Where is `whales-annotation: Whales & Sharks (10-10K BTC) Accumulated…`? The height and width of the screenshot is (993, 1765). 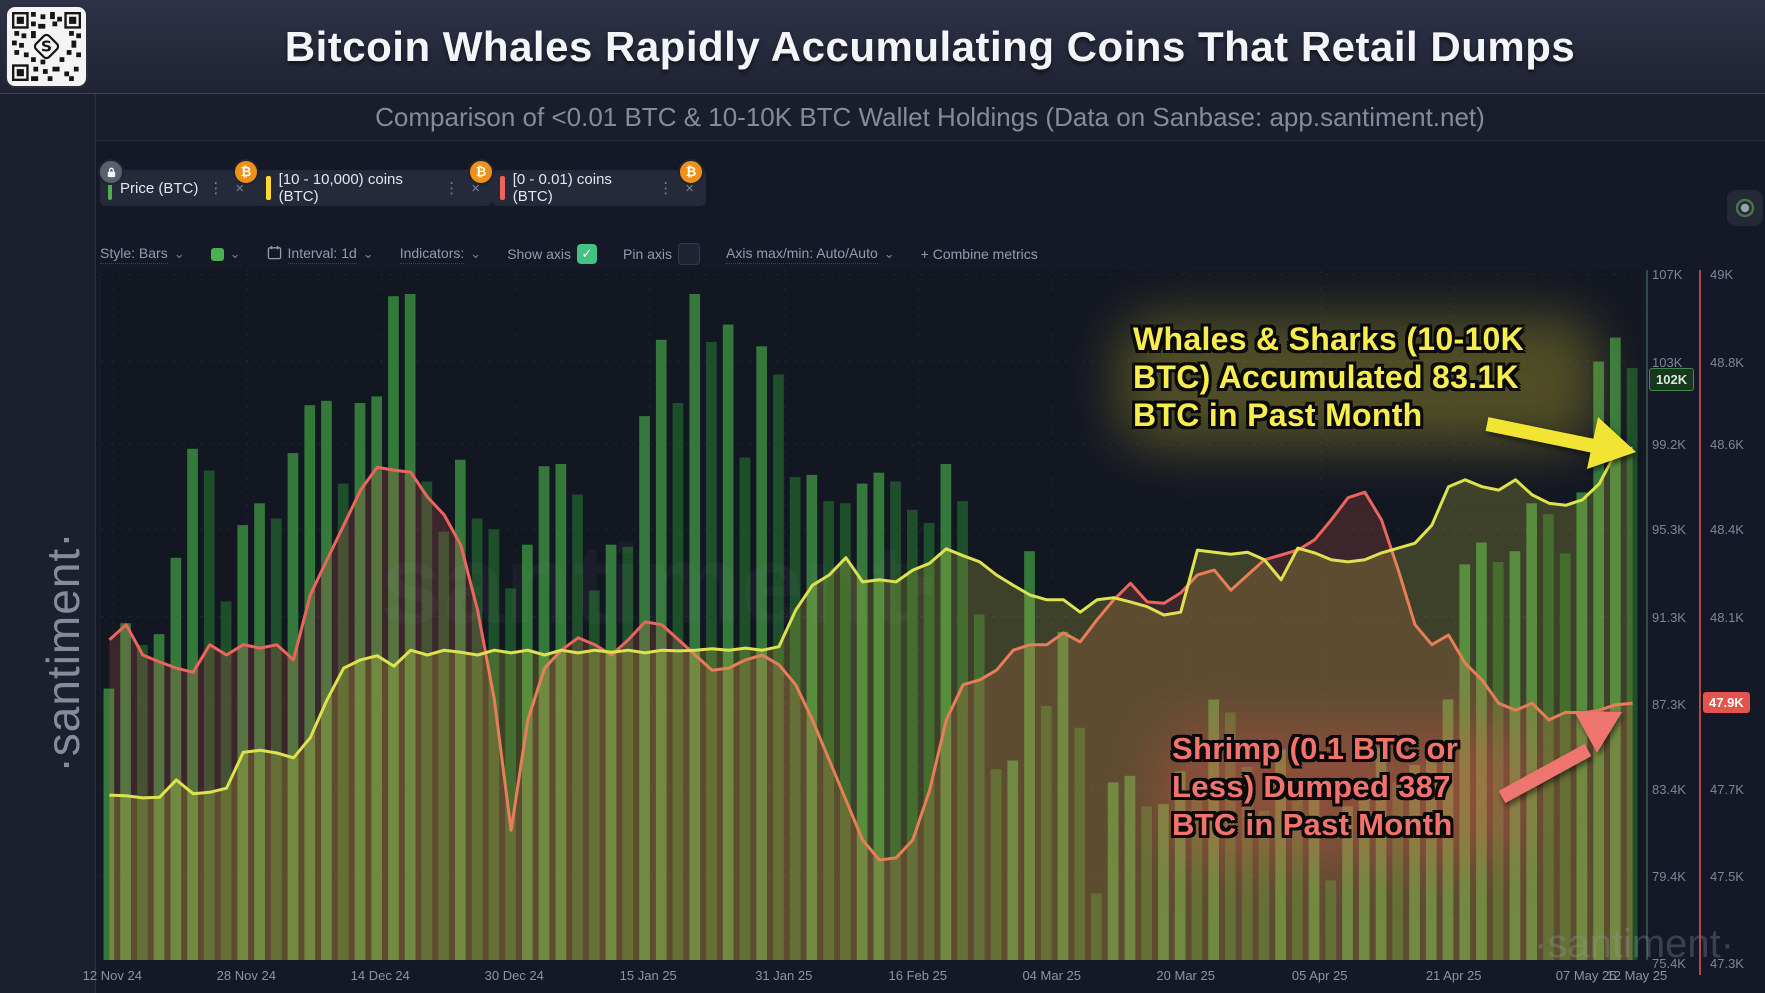
whales-annotation: Whales & Sharks (10-10K BTC) Accumulated… is located at coordinates (1329, 377).